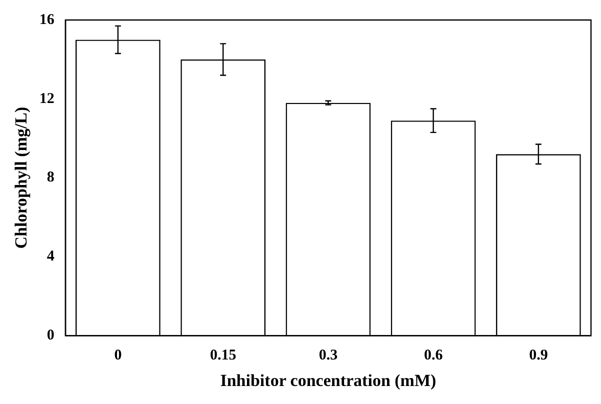 The width and height of the screenshot is (601, 404). Describe the element at coordinates (434, 355) in the screenshot. I see `x-tick-label: 0.6` at that location.